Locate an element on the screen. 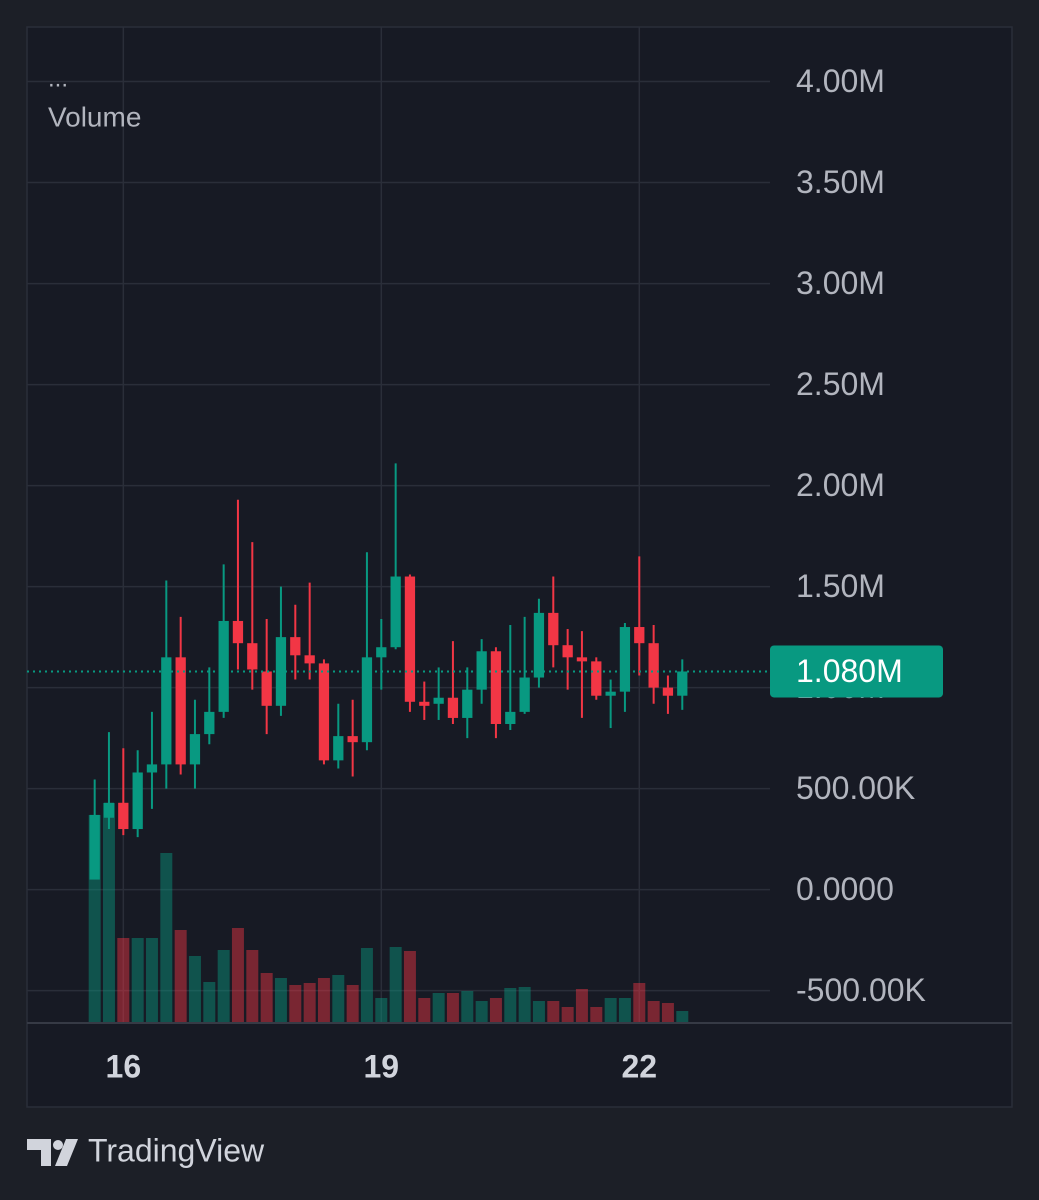  tradingview-logo is located at coordinates (52, 1152).